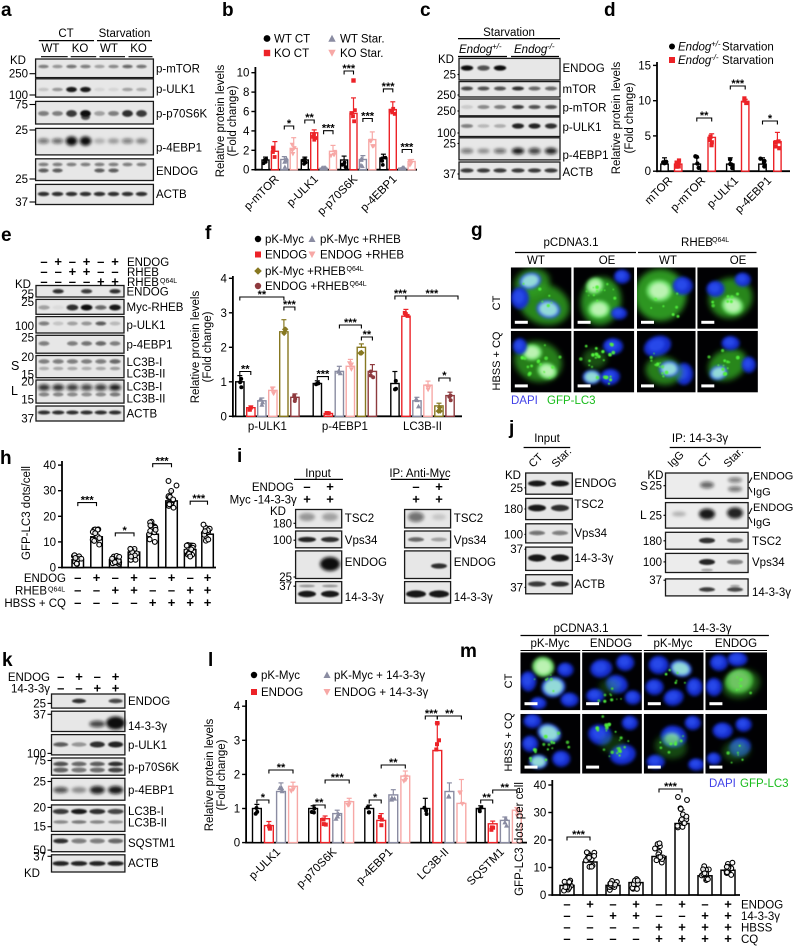 Image resolution: width=798 pixels, height=952 pixels. What do you see at coordinates (237, 775) in the screenshot?
I see `svg-text: 2` at bounding box center [237, 775].